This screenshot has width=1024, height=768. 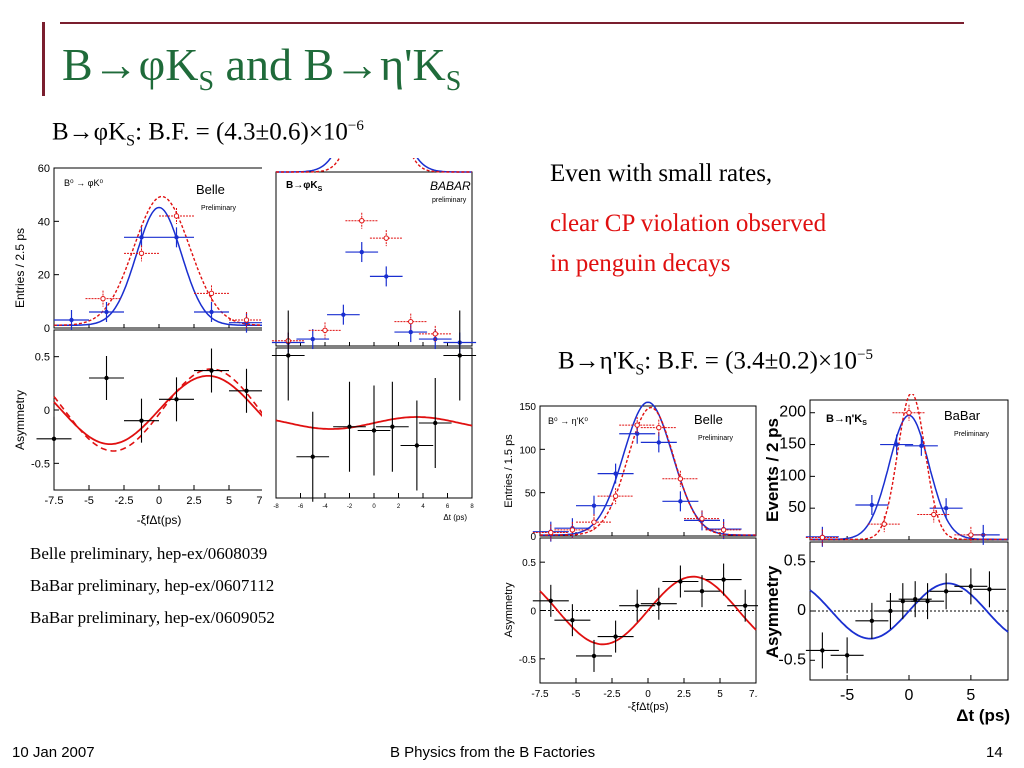 I want to click on asymmetry-fit-curve, so click(x=648, y=610).